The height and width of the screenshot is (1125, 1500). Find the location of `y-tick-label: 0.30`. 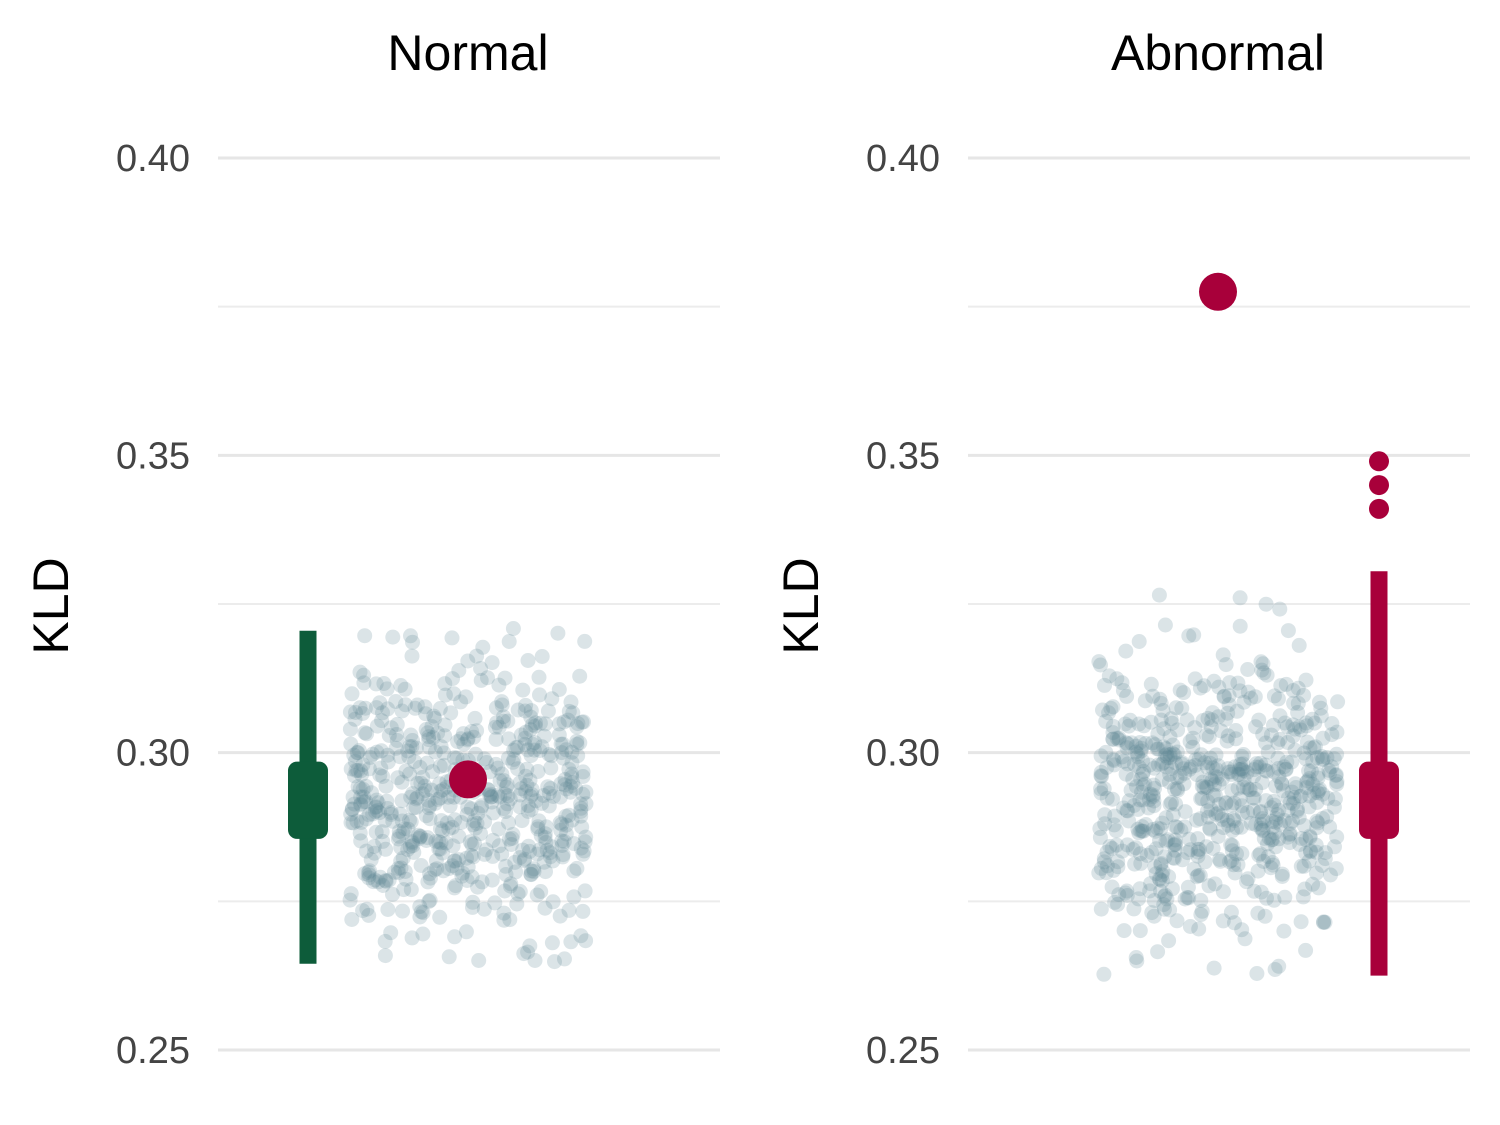

y-tick-label: 0.30 is located at coordinates (153, 754).